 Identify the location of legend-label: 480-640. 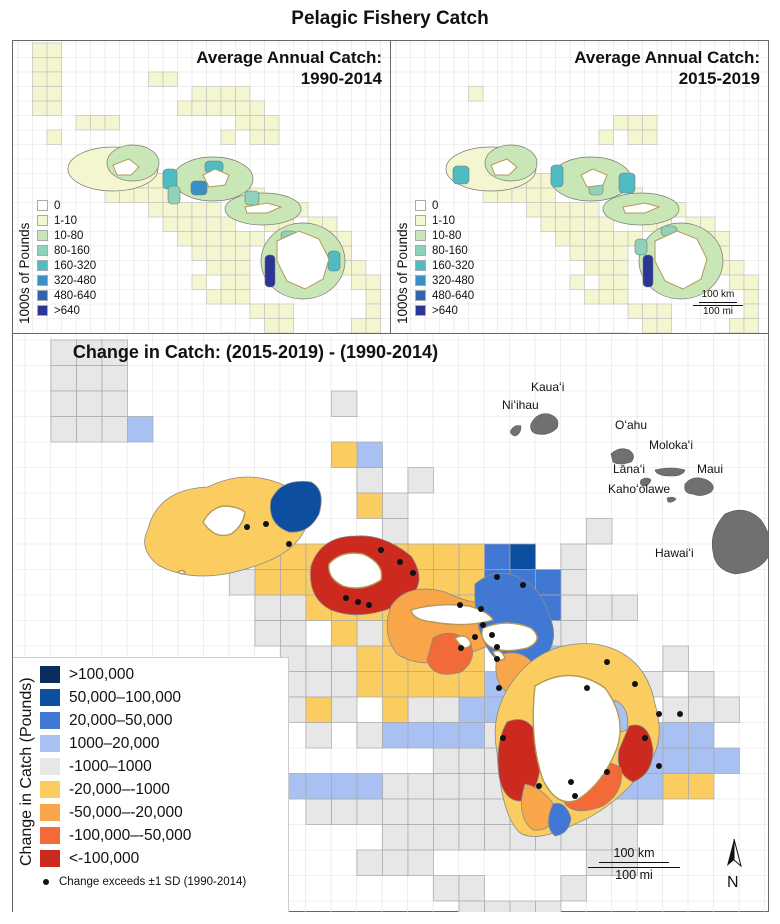
(453, 295).